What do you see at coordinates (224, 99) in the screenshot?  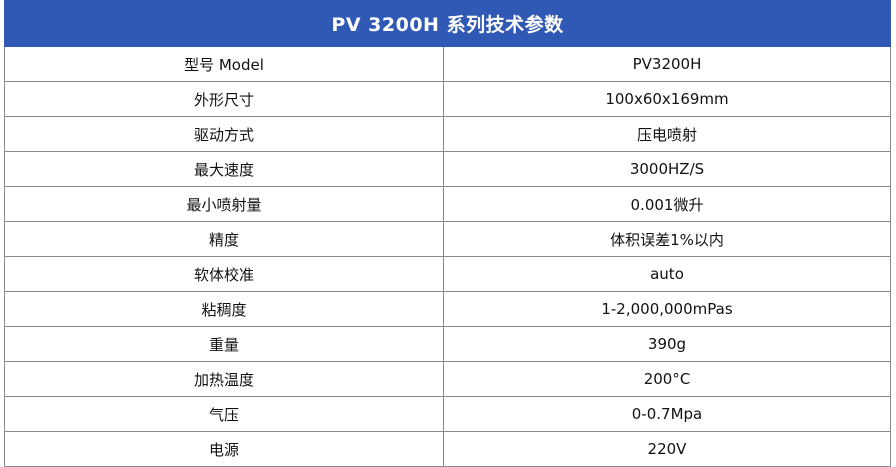 I see `param-label: 外形尺寸` at bounding box center [224, 99].